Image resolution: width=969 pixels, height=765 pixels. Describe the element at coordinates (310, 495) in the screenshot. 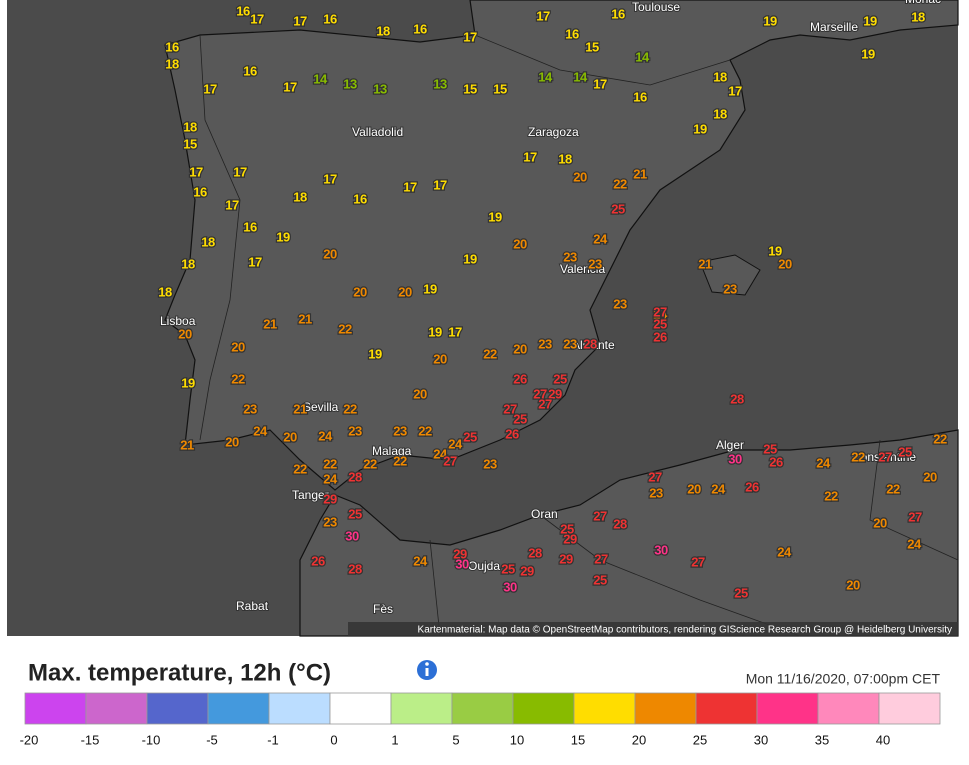

I see `city-label: Tanger` at that location.